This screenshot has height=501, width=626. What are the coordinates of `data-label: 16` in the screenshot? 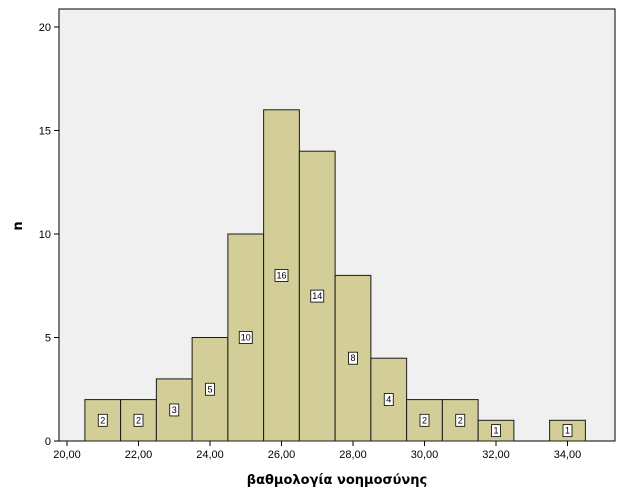 It's located at (281, 275).